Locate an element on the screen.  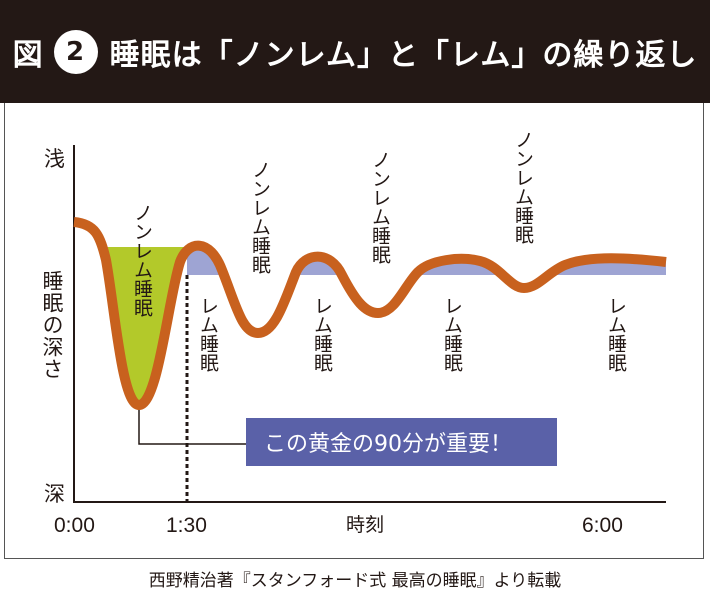
callout-box is located at coordinates (401, 442).